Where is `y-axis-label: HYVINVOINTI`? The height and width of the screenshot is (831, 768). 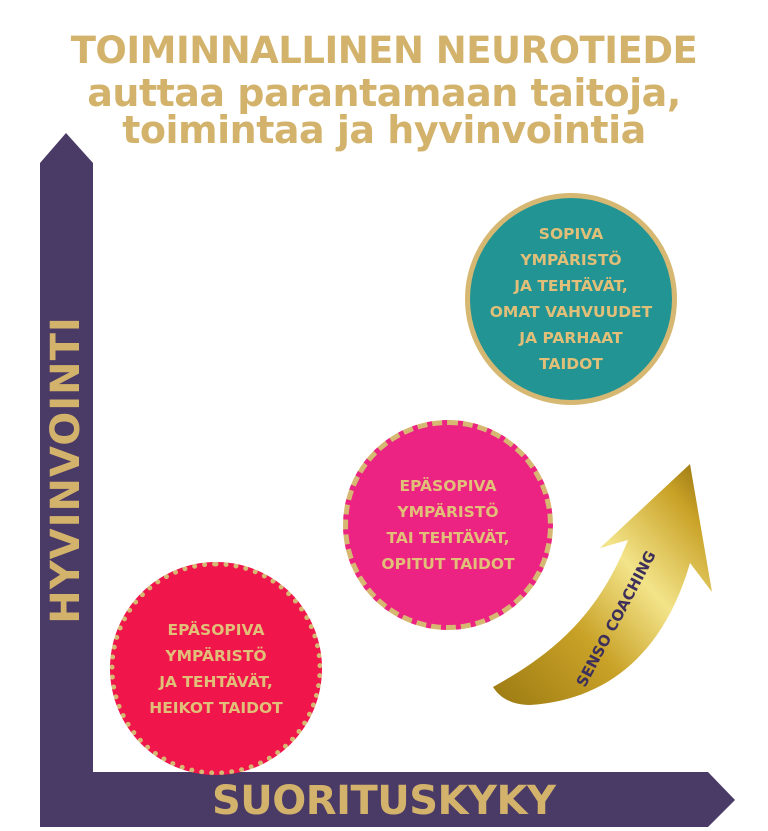
y-axis-label: HYVINVOINTI is located at coordinates (66, 470).